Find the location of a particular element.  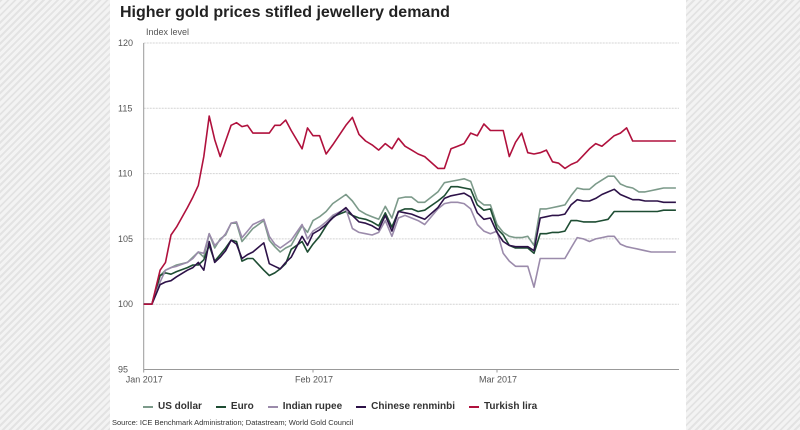

legend-item-euro: Euro is located at coordinates (234, 406).